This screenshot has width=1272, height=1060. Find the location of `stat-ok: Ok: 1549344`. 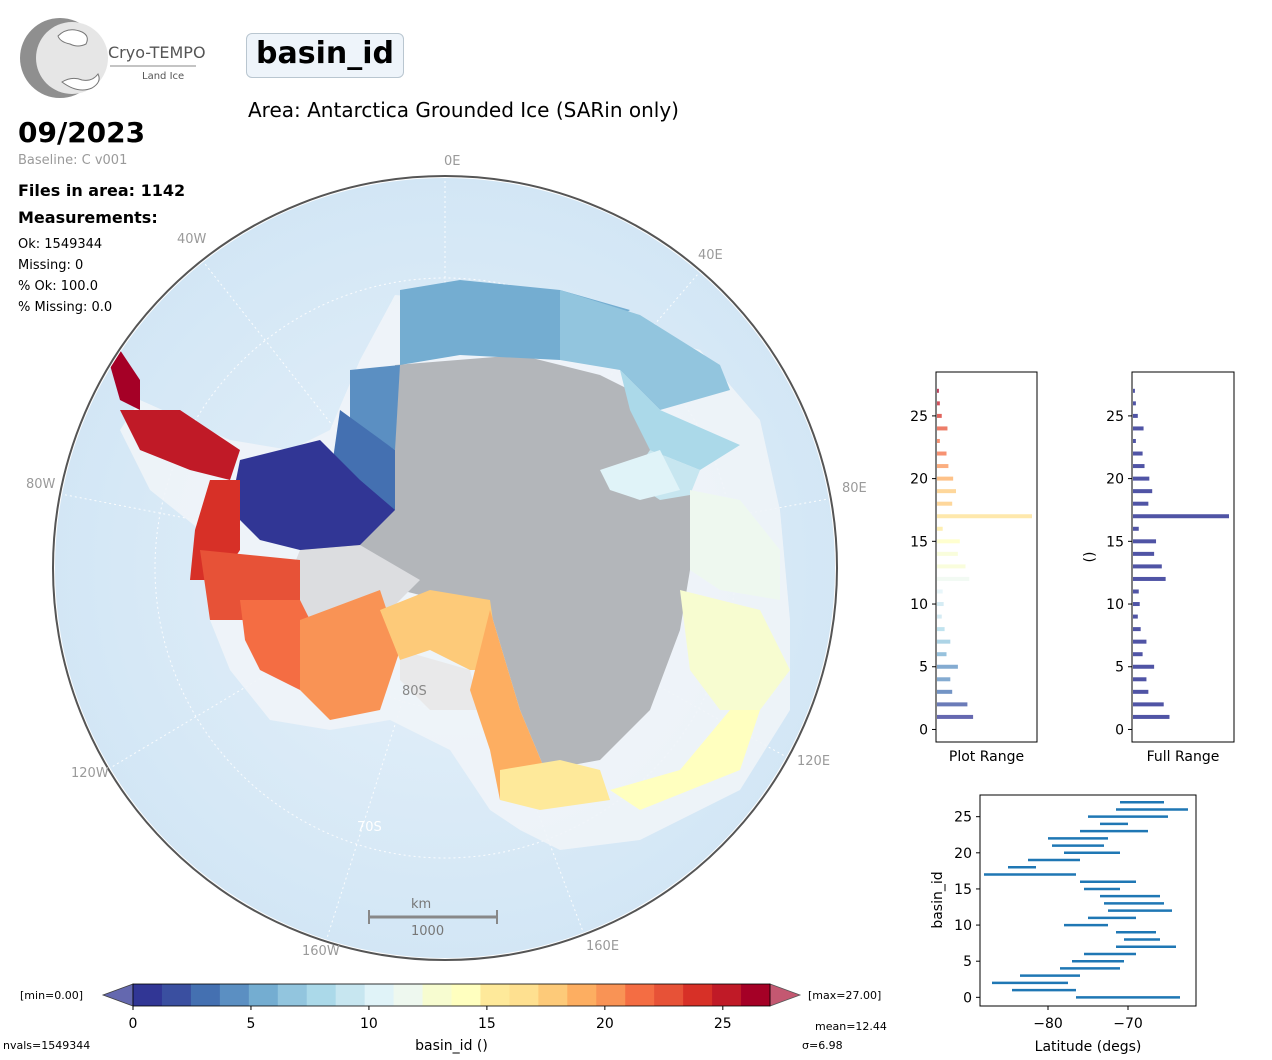

stat-ok: Ok: 1549344 is located at coordinates (60, 244).